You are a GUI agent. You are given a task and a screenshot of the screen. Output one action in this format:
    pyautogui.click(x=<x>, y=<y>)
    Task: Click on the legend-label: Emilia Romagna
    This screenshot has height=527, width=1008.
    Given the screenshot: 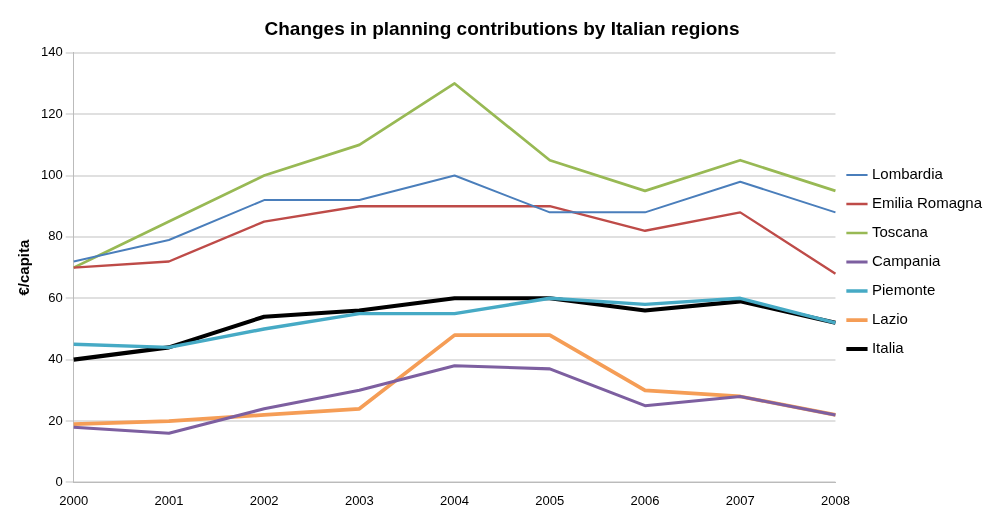 What is the action you would take?
    pyautogui.click(x=927, y=203)
    